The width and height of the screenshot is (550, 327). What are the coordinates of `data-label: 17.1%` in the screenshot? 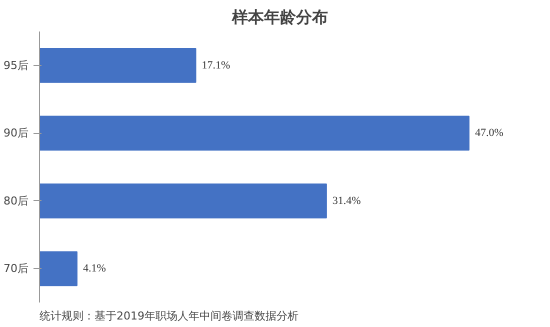 It's located at (216, 65).